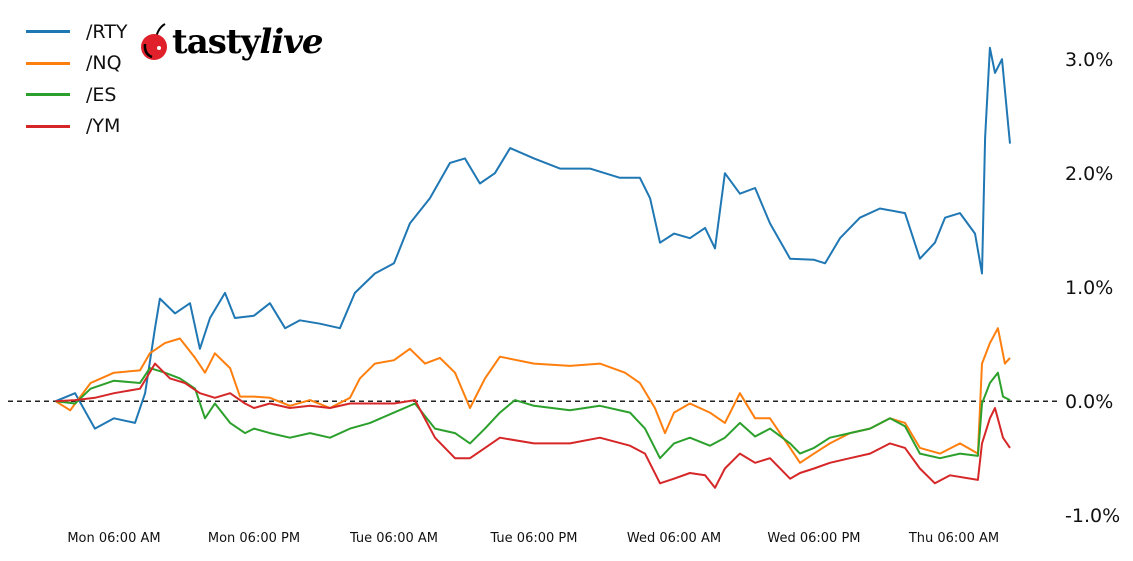 This screenshot has height=561, width=1133. I want to click on legend-item-es: /ES, so click(76, 95).